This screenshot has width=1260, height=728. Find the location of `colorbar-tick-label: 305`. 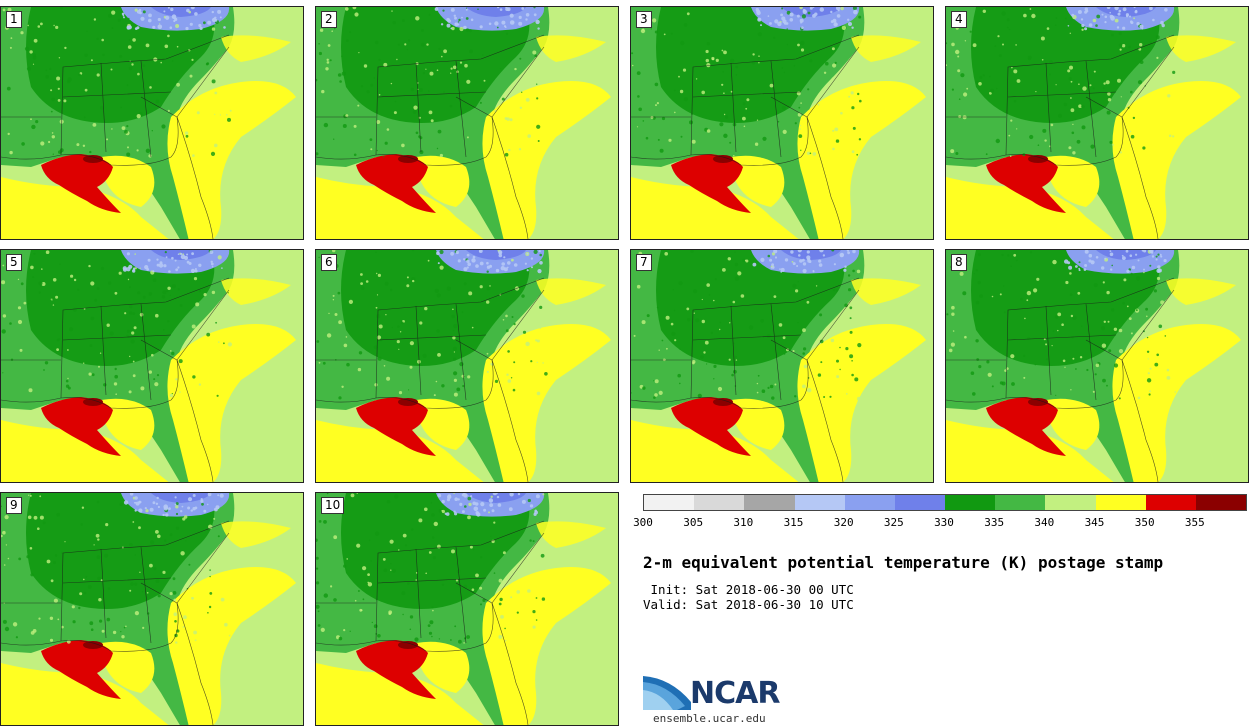

colorbar-tick-label: 305 is located at coordinates (693, 522).